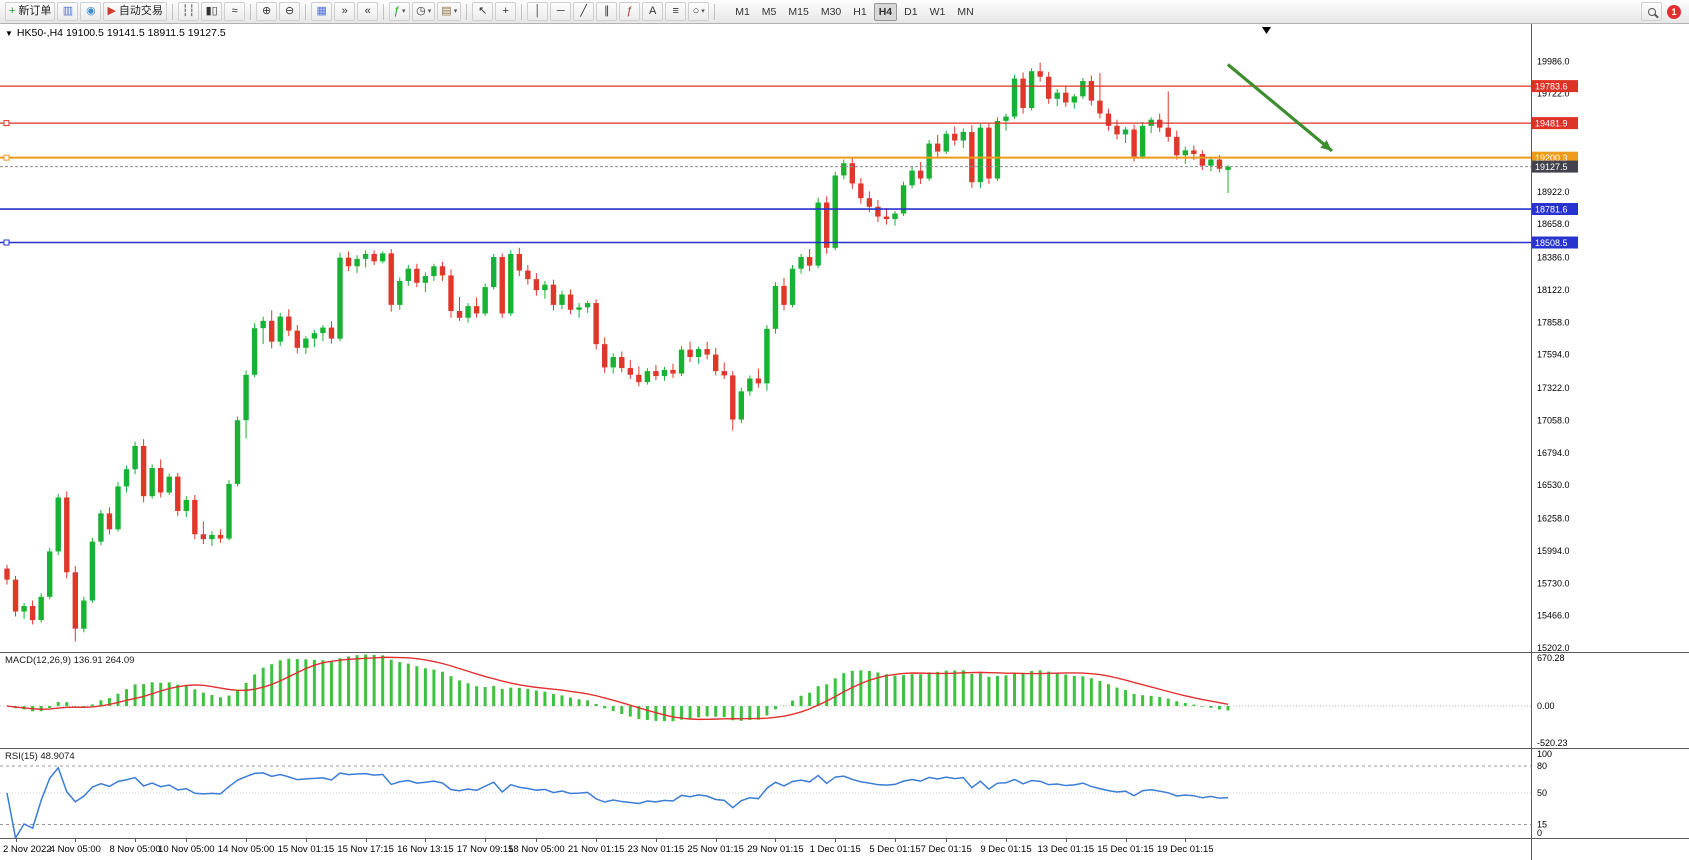 This screenshot has width=1689, height=860. I want to click on autotrading-button: ▶ 自动交易, so click(135, 11).